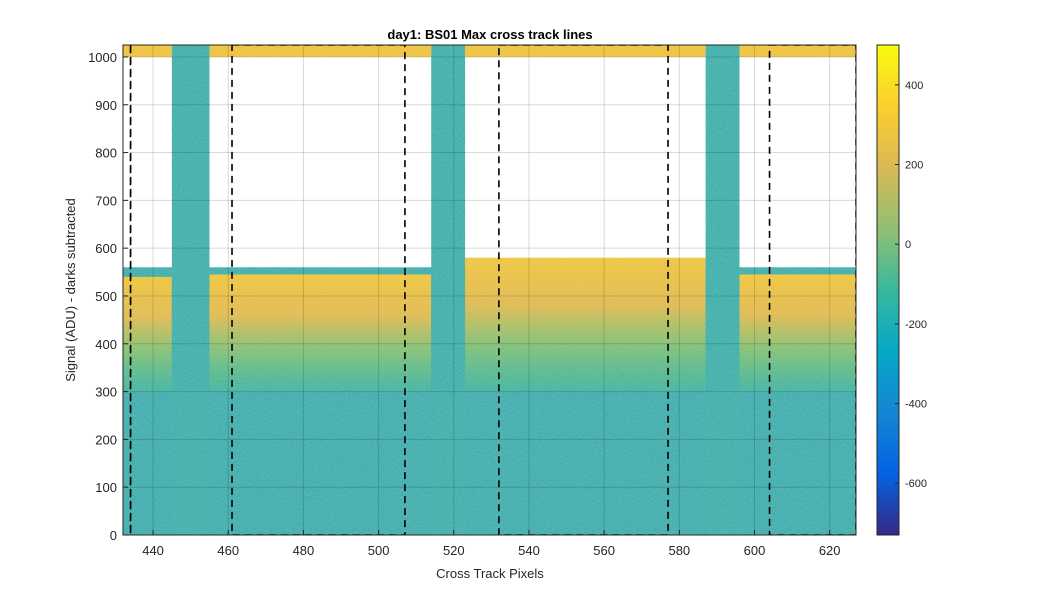 This screenshot has width=1050, height=600. What do you see at coordinates (102, 57) in the screenshot?
I see `y-tick-label: 1000` at bounding box center [102, 57].